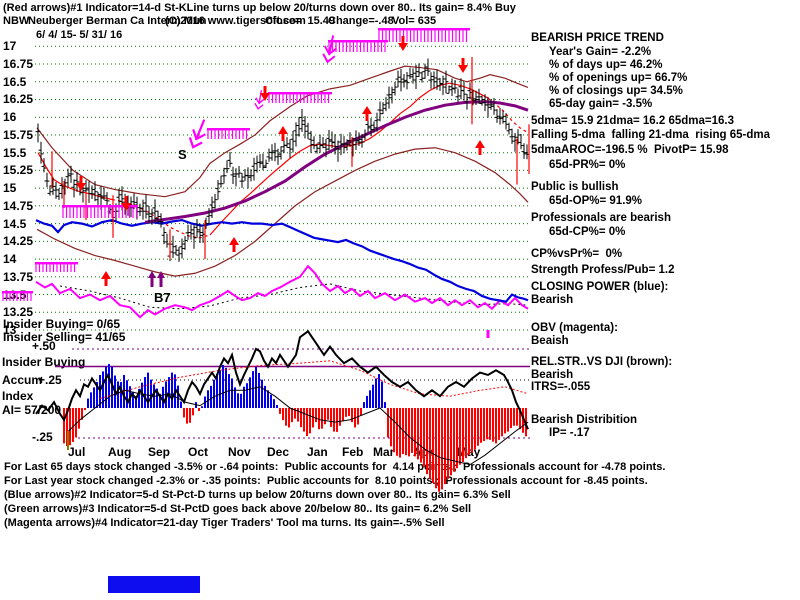  I want to click on month-label: Dec, so click(278, 452).